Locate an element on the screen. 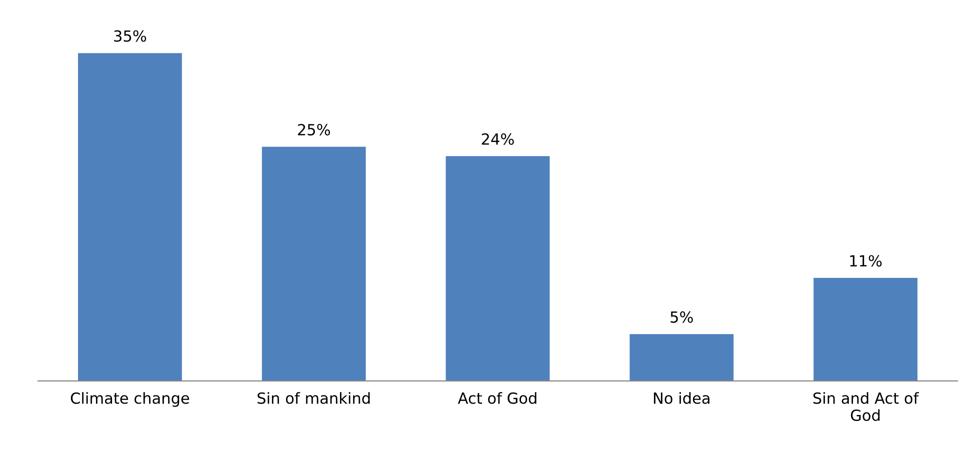 The width and height of the screenshot is (975, 453). data-label: 11% is located at coordinates (866, 261).